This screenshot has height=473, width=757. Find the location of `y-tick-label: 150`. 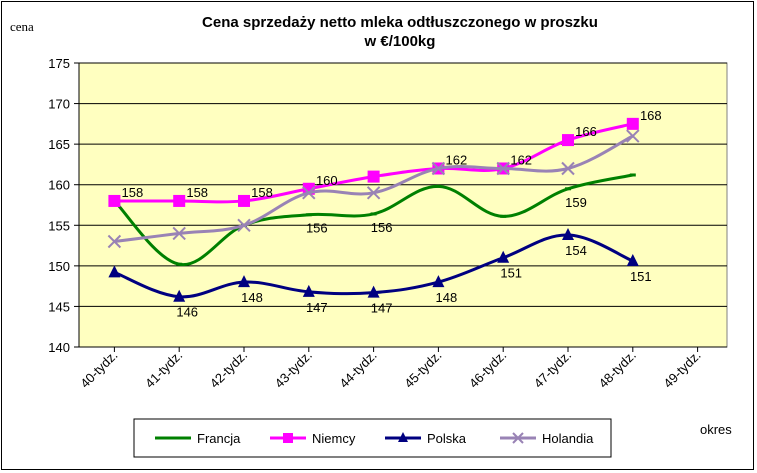

y-tick-label: 150 is located at coordinates (59, 266).